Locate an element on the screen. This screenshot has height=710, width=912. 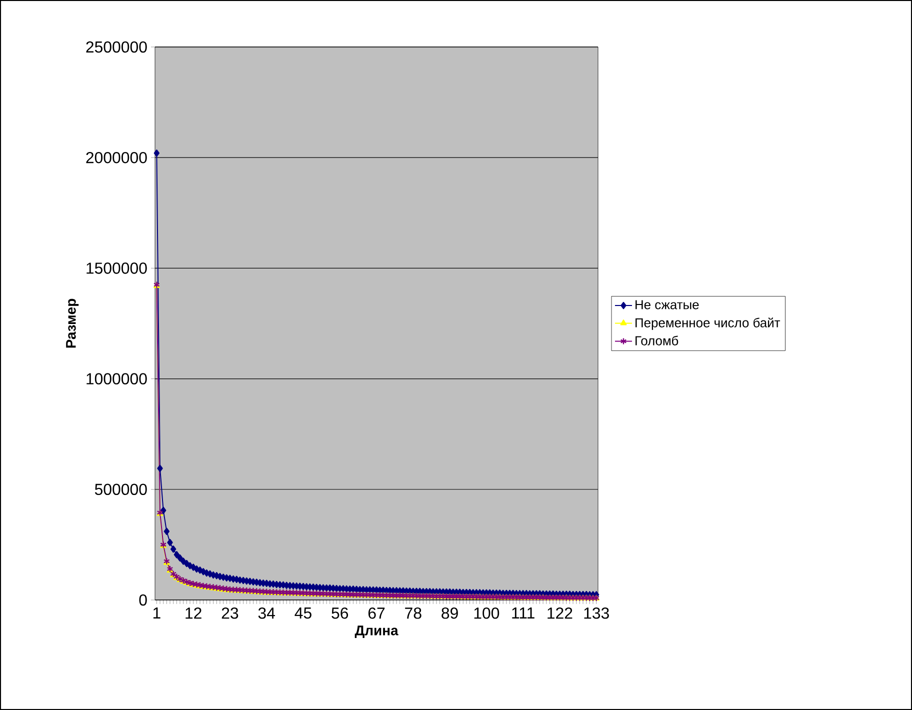
y-tick-label: 1500000 is located at coordinates (116, 268).